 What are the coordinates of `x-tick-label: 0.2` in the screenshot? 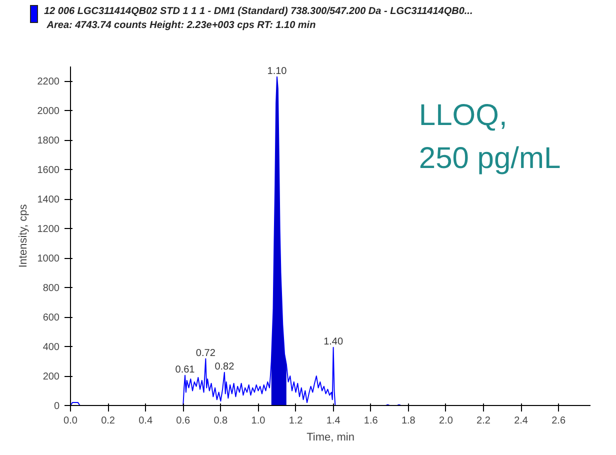 It's located at (108, 421).